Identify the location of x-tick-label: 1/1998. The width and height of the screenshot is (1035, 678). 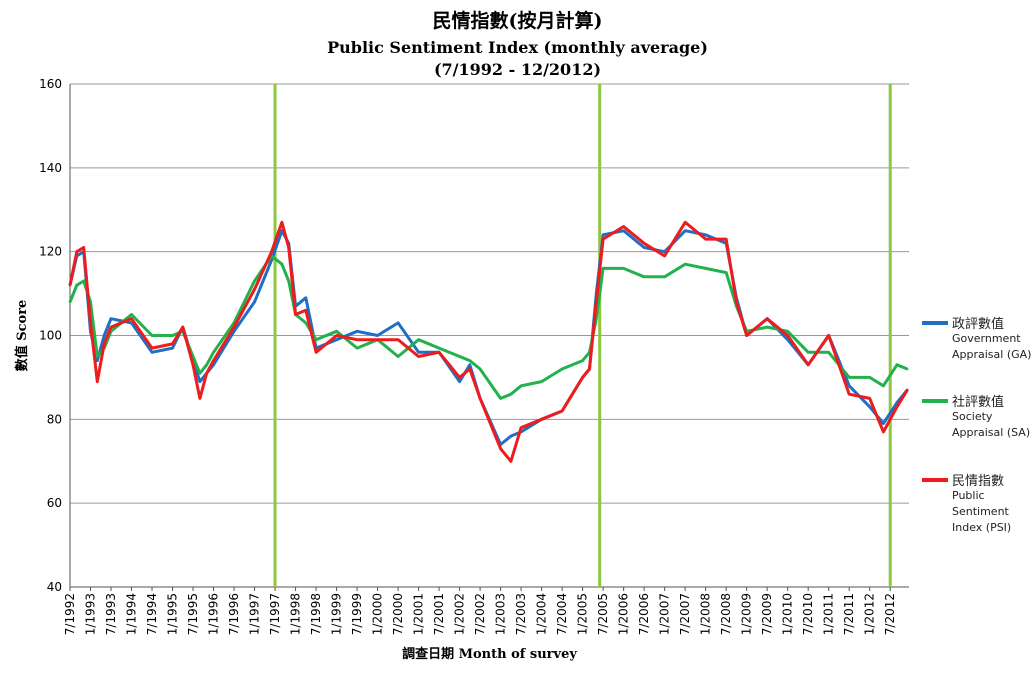
(296, 614).